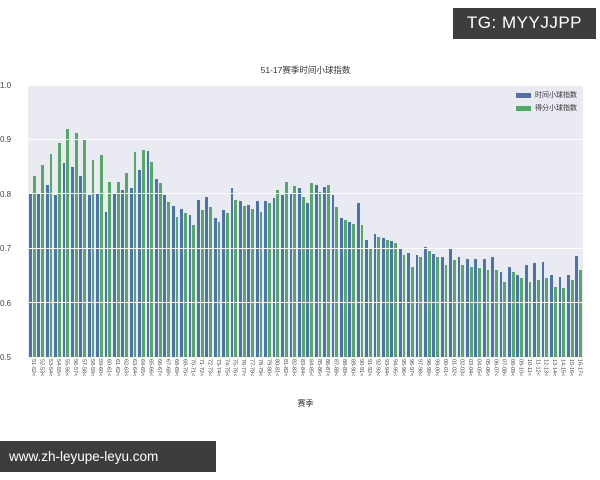  I want to click on x-tick-label: 95-96<, so click(402, 368).